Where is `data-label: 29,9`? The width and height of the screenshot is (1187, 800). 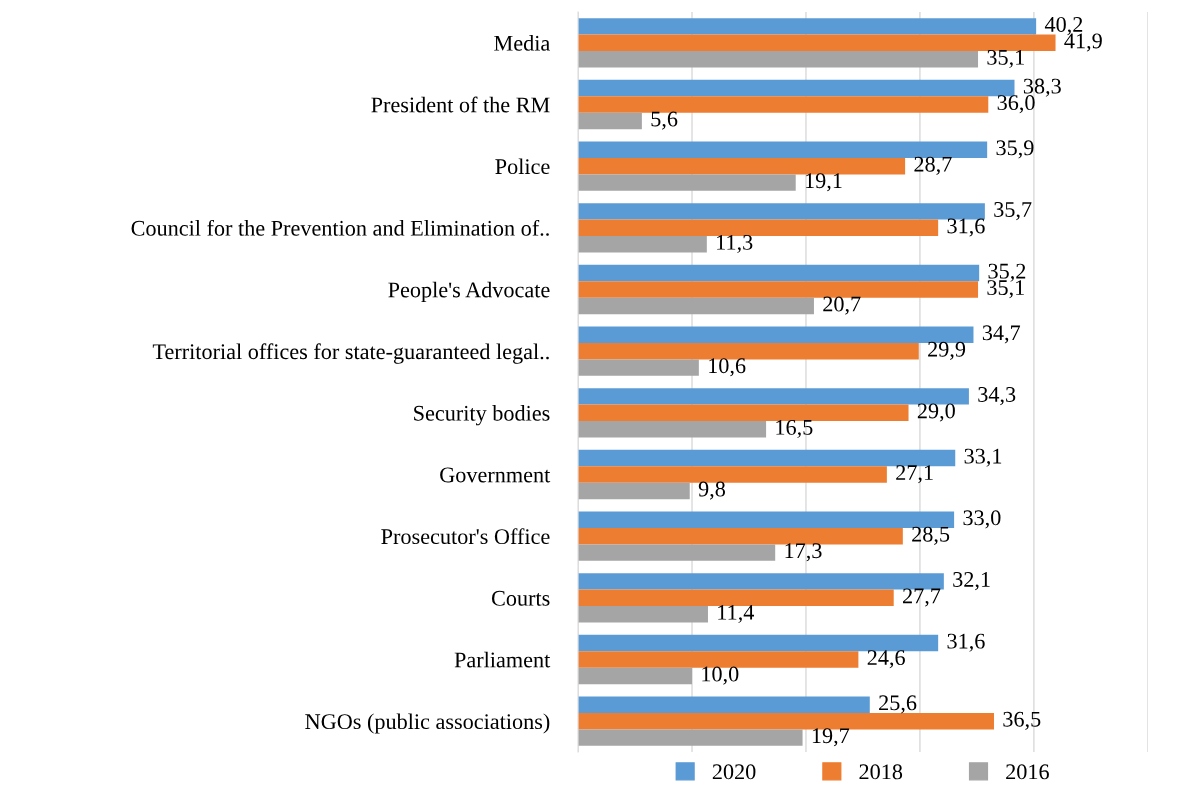 data-label: 29,9 is located at coordinates (947, 350).